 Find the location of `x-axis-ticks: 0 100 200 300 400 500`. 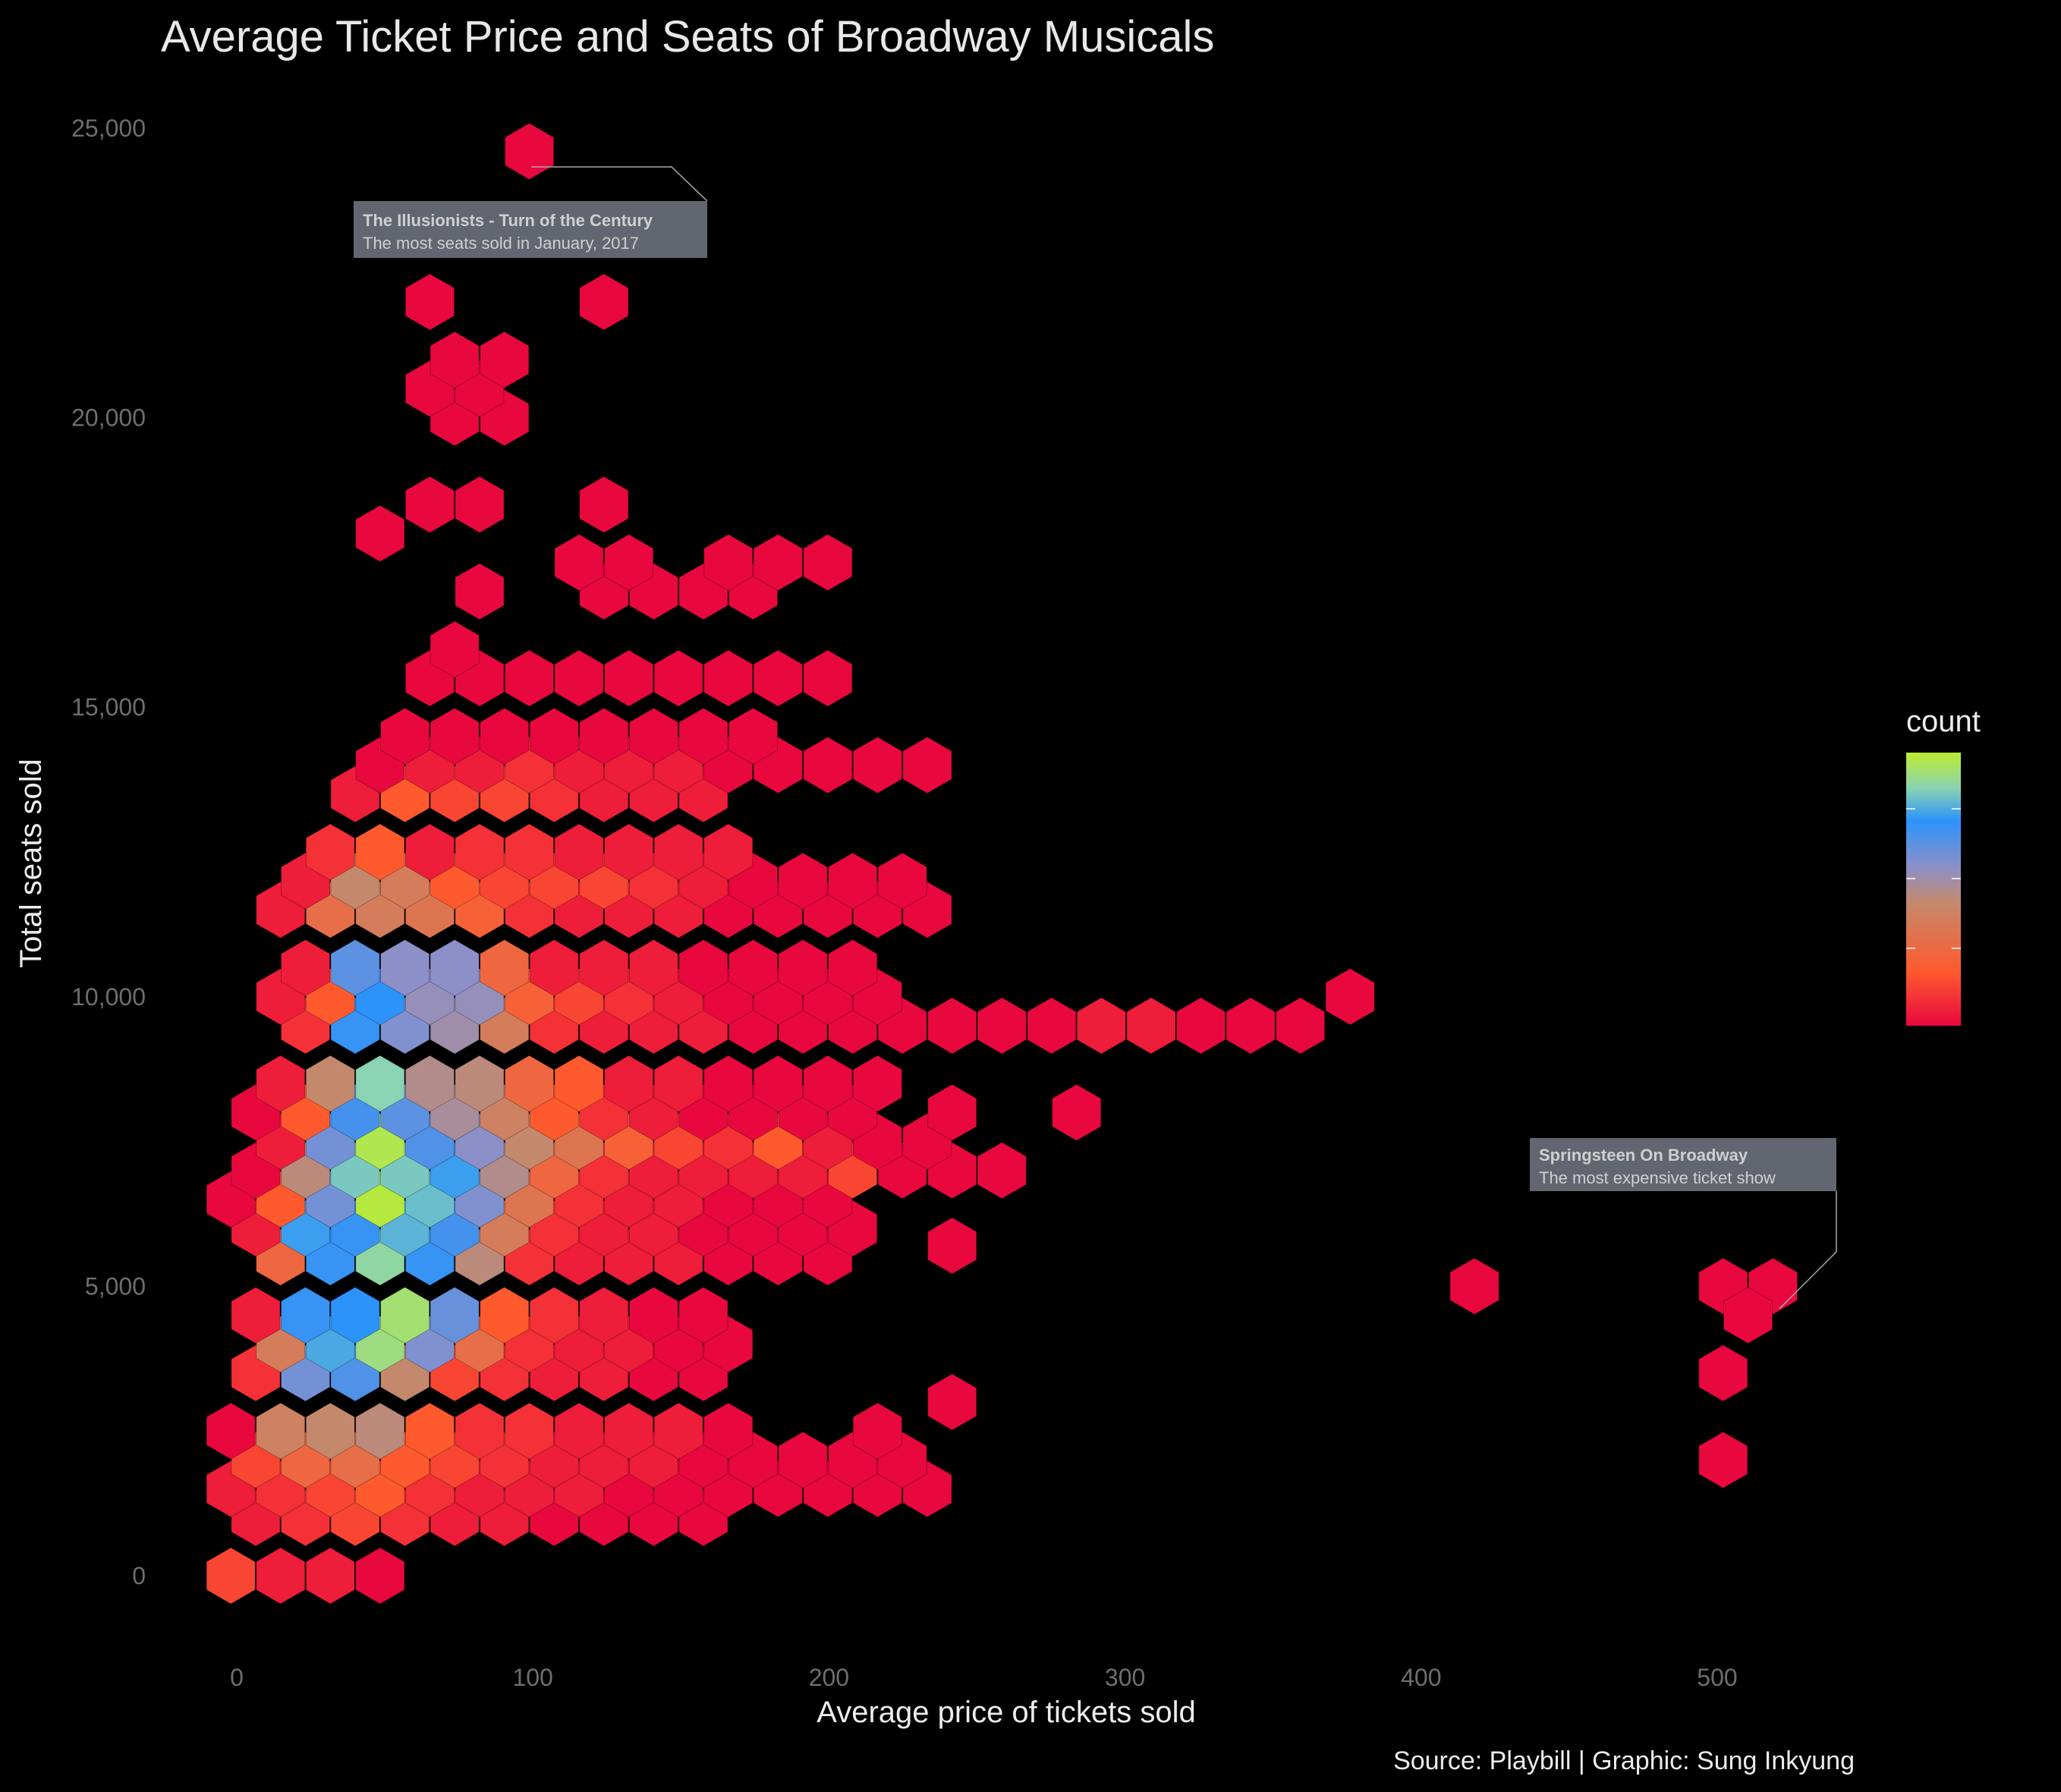

x-axis-ticks: 0 100 200 300 400 500 is located at coordinates (984, 1678).